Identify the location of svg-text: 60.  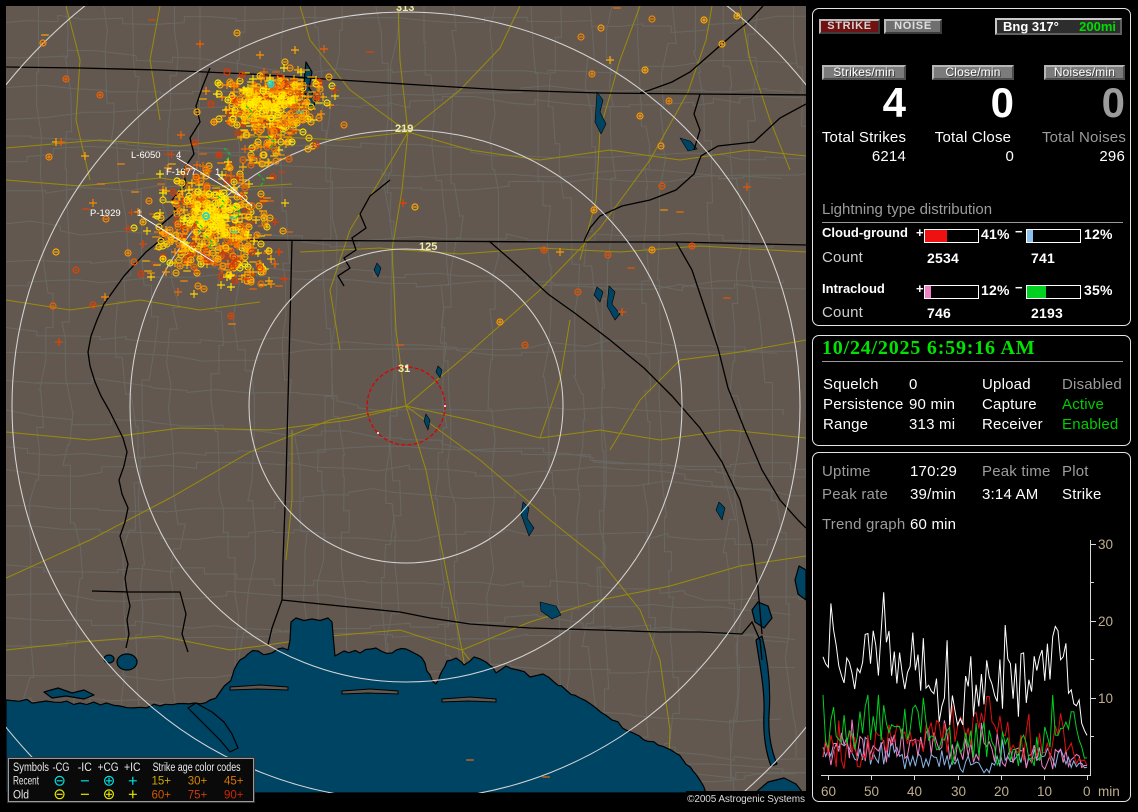
(828, 791).